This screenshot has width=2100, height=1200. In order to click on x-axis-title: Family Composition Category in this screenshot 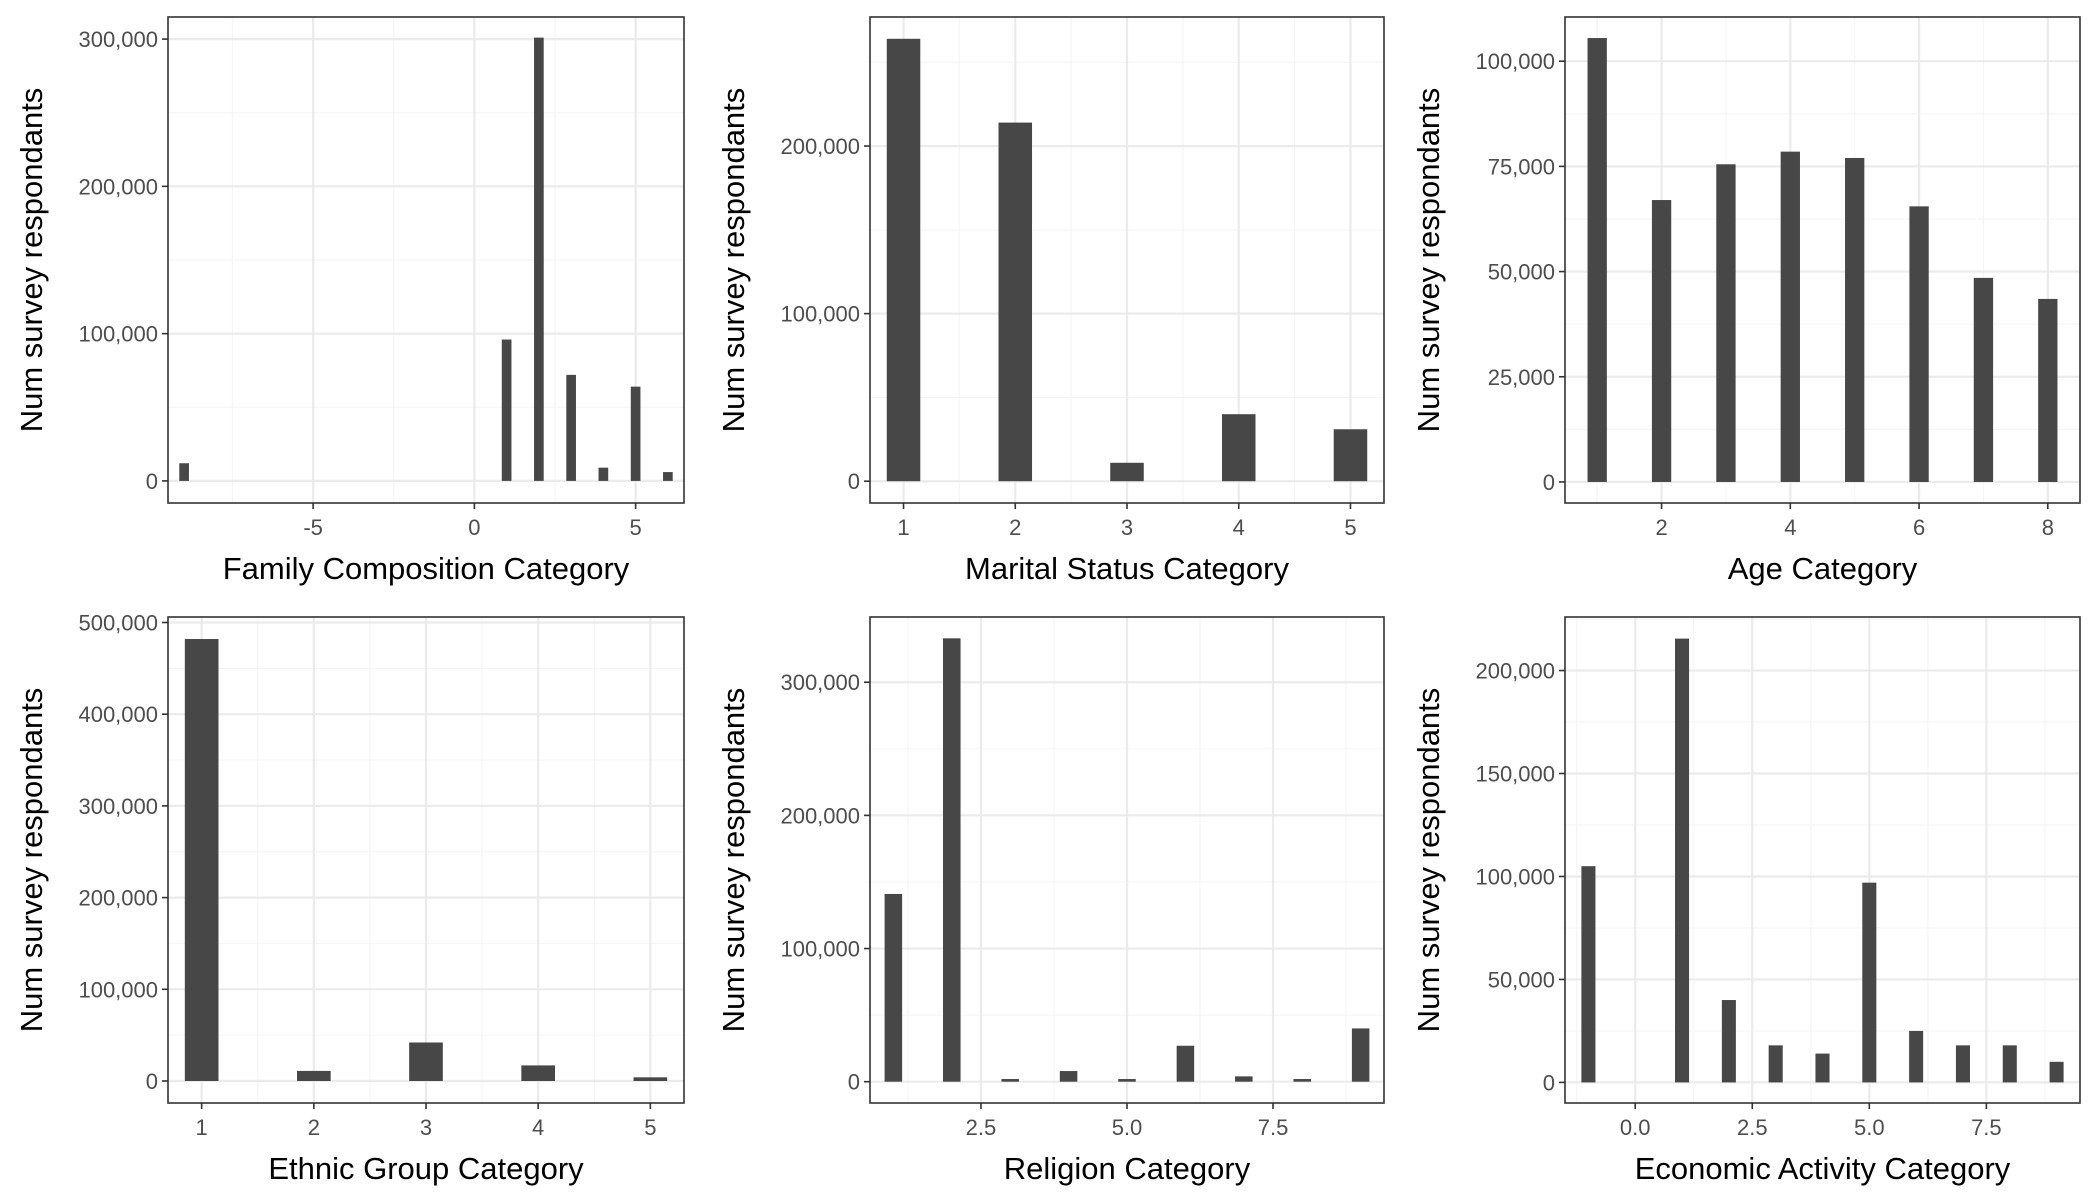, I will do `click(426, 568)`.